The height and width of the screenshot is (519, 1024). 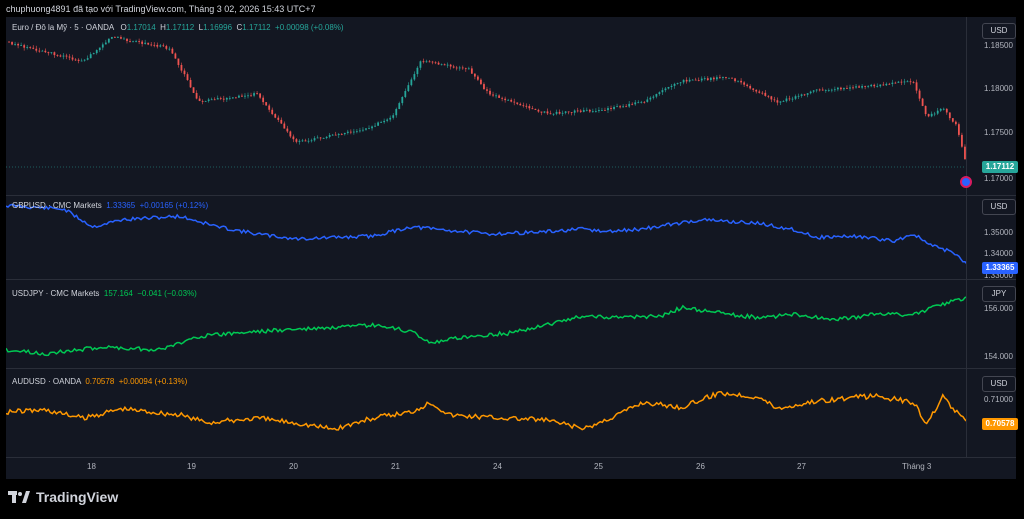 I want to click on gbpusd-line, so click(x=486, y=237).